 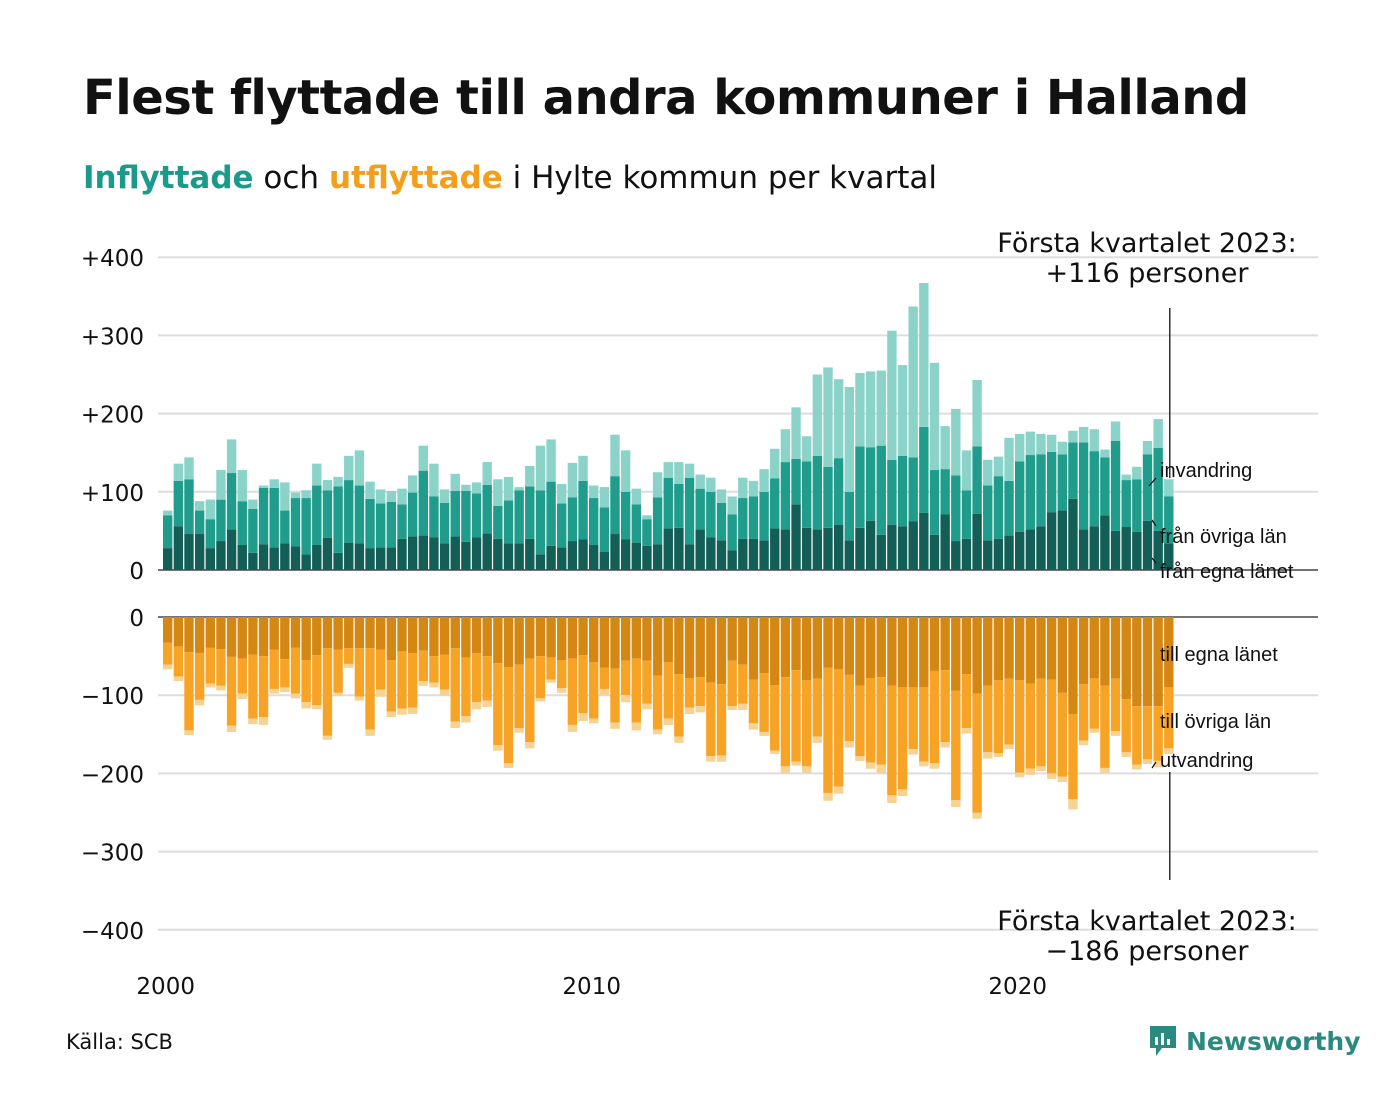 I want to click on inflow-series-label: från egna länet, so click(x=1227, y=572).